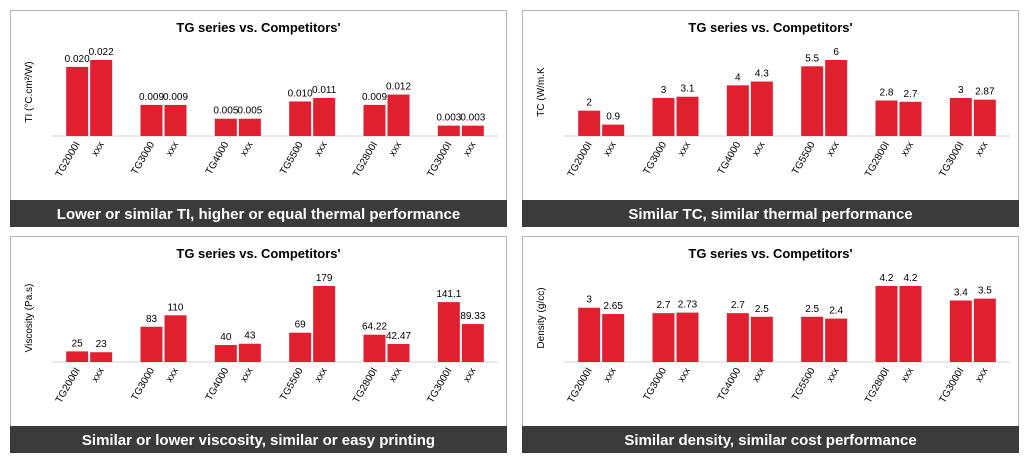  Describe the element at coordinates (812, 58) in the screenshot. I see `data-label: 5.5` at that location.